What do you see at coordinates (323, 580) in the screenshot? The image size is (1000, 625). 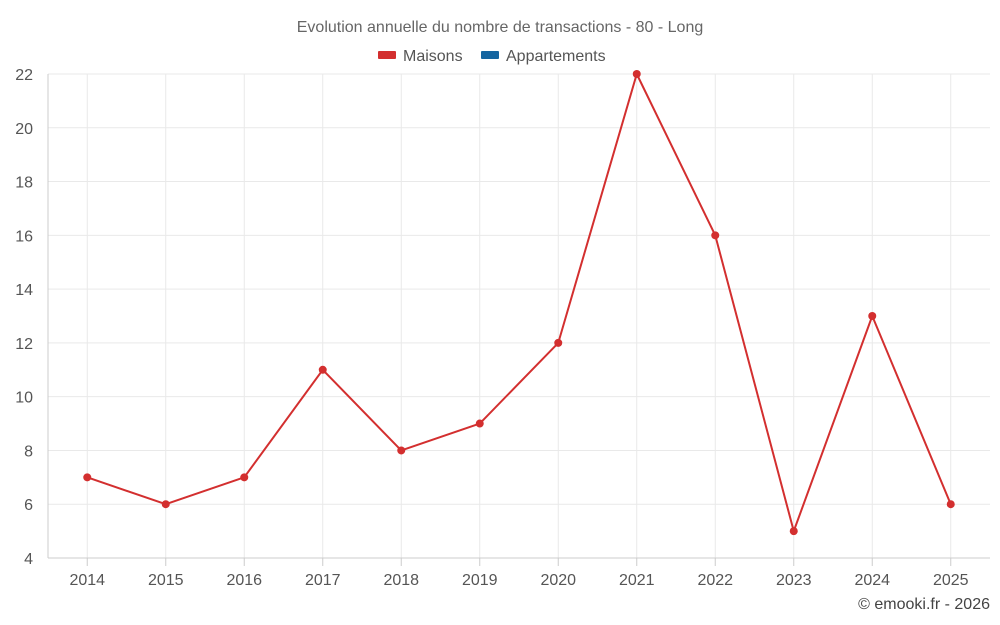 I see `x-tick-label: 2017` at bounding box center [323, 580].